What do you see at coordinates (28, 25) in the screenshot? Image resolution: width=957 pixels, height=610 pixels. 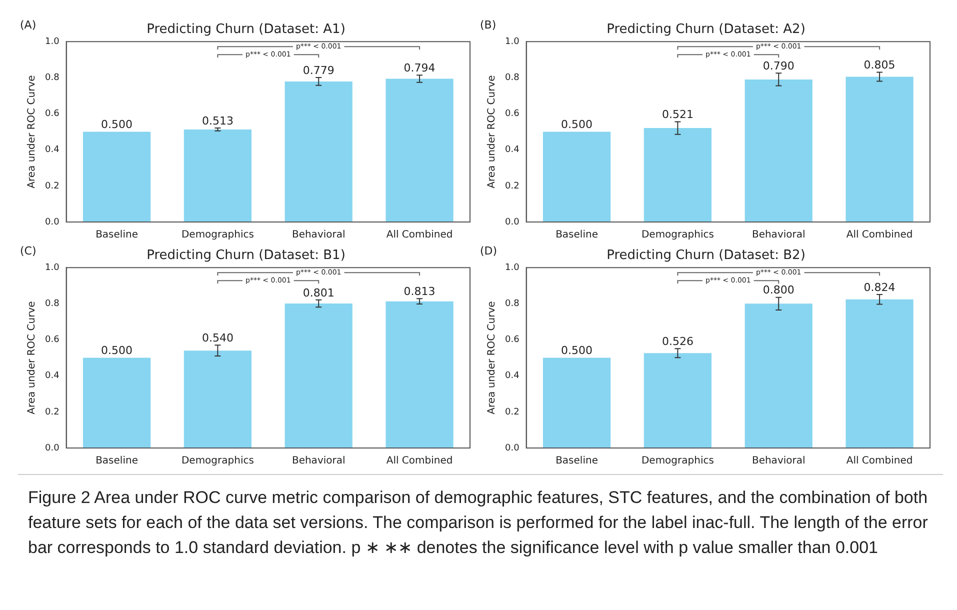 I see `text: (A)` at bounding box center [28, 25].